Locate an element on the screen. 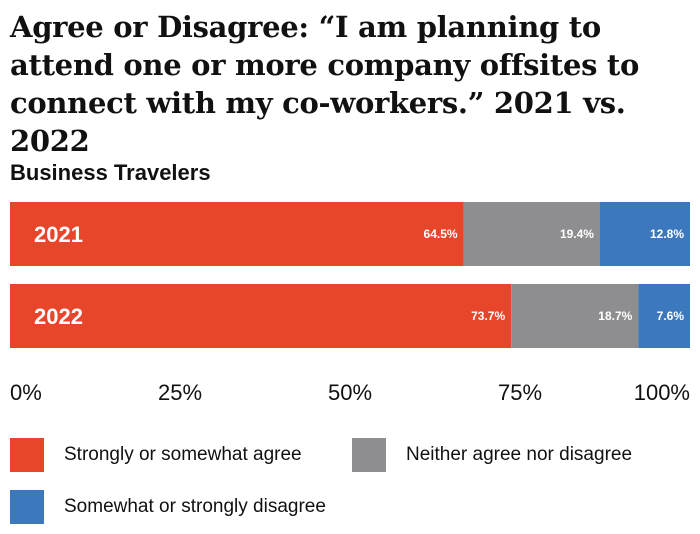 Image resolution: width=700 pixels, height=534 pixels. data-label-disagree-2021: 12.8% is located at coordinates (667, 234).